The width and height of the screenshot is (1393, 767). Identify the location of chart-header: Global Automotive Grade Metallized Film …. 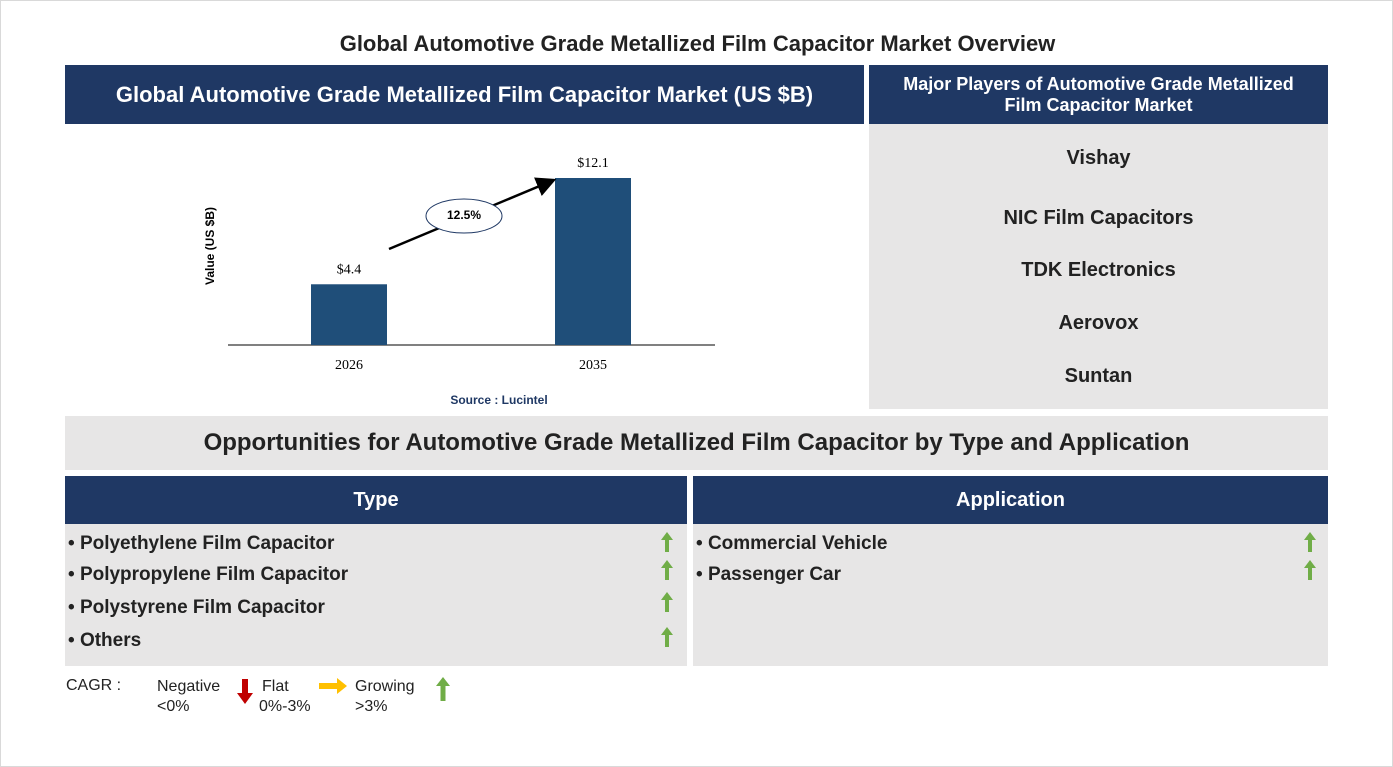
(464, 94).